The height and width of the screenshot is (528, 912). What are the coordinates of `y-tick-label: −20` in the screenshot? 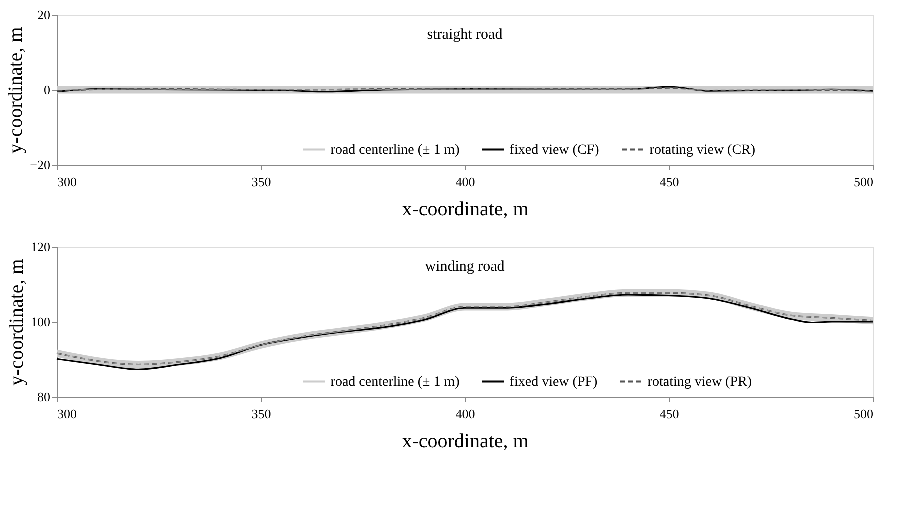 It's located at (40, 165).